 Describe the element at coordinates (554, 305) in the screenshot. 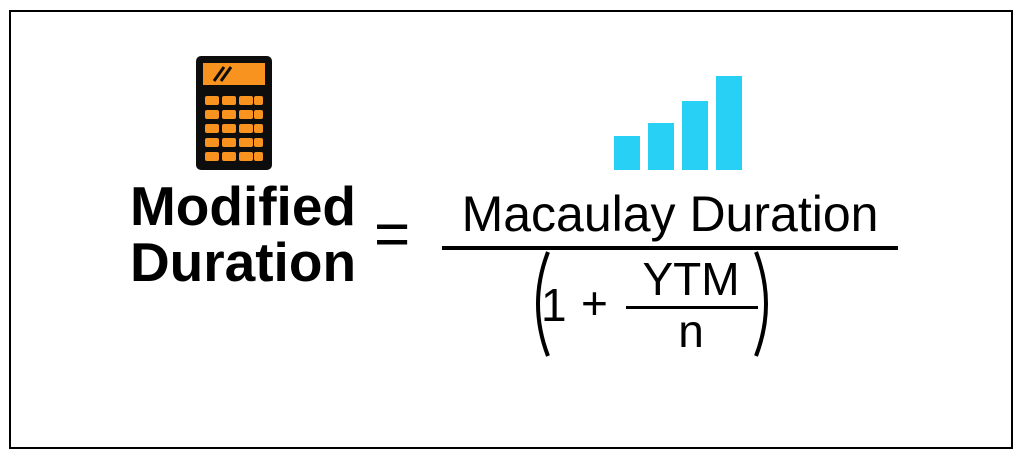

I see `denominator-one: 1` at that location.